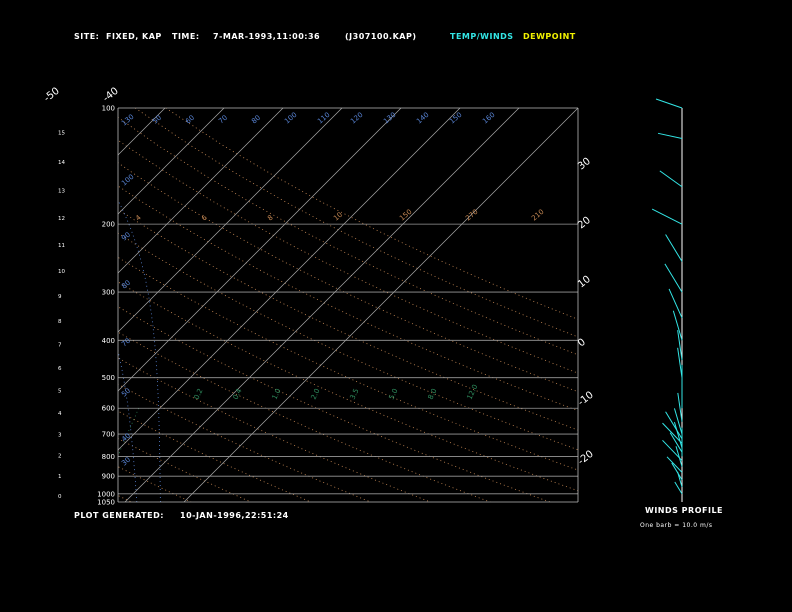 The height and width of the screenshot is (612, 792). Describe the element at coordinates (270, 218) in the screenshot. I see `dry-adiabat-label: 8` at that location.